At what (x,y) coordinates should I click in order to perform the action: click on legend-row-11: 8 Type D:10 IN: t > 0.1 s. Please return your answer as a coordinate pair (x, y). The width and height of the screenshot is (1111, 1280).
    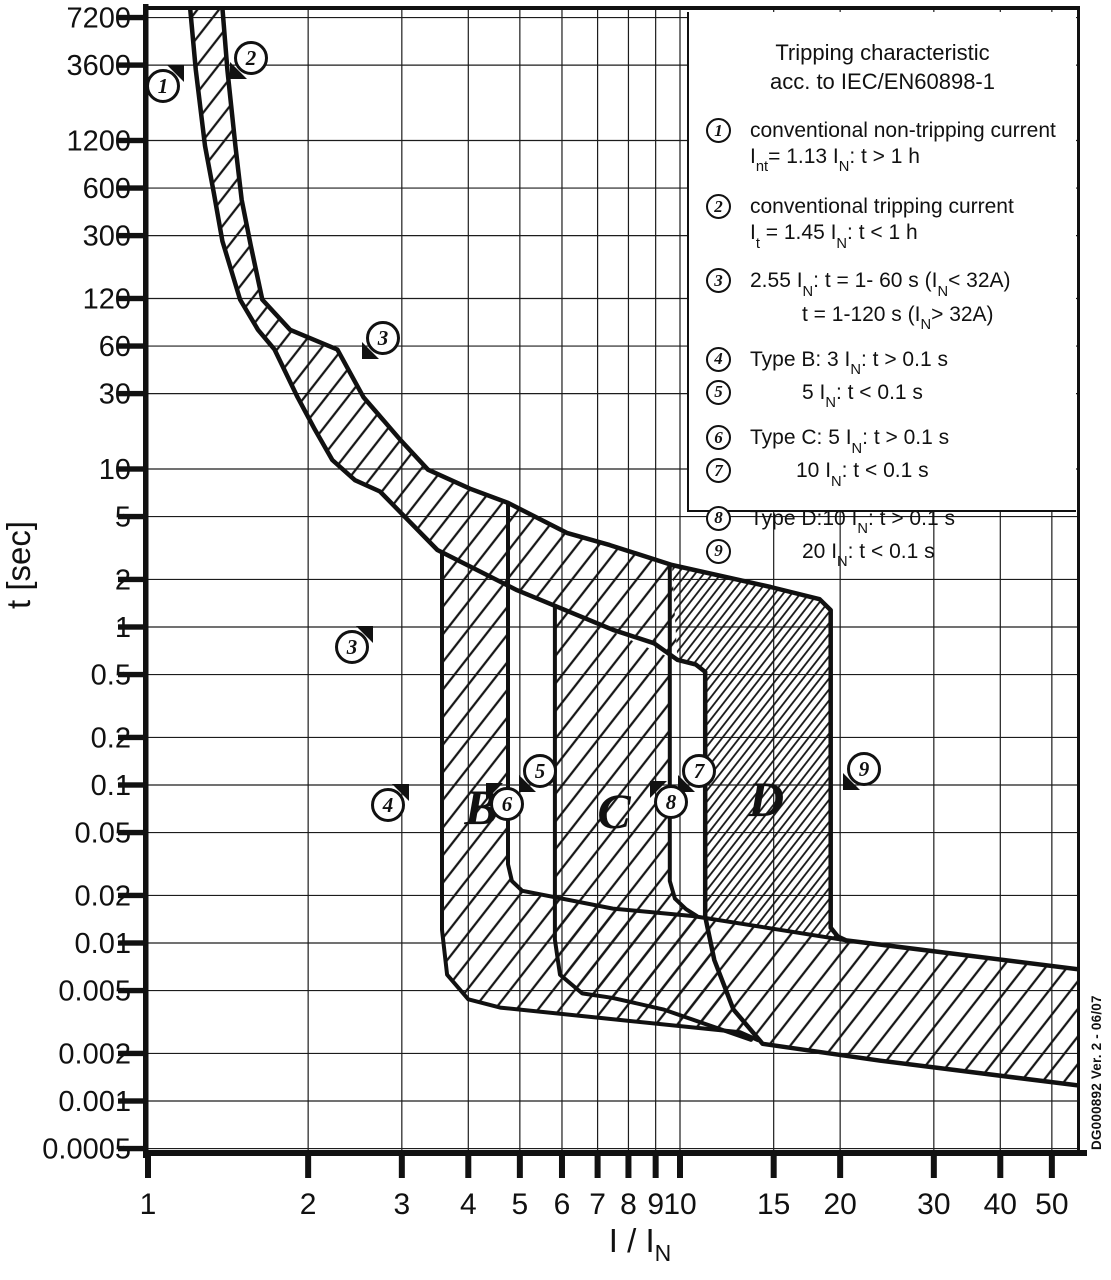
    Looking at the image, I should click on (882, 522).